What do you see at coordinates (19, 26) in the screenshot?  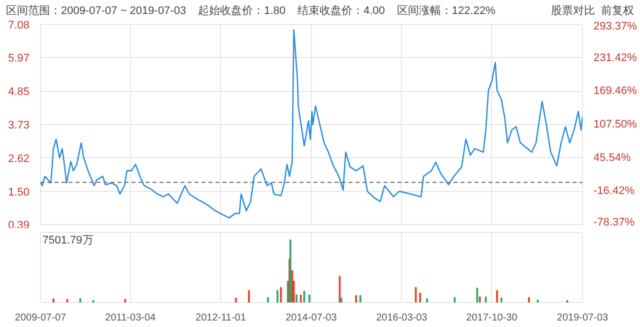 I see `y-tick-label: 7.08` at bounding box center [19, 26].